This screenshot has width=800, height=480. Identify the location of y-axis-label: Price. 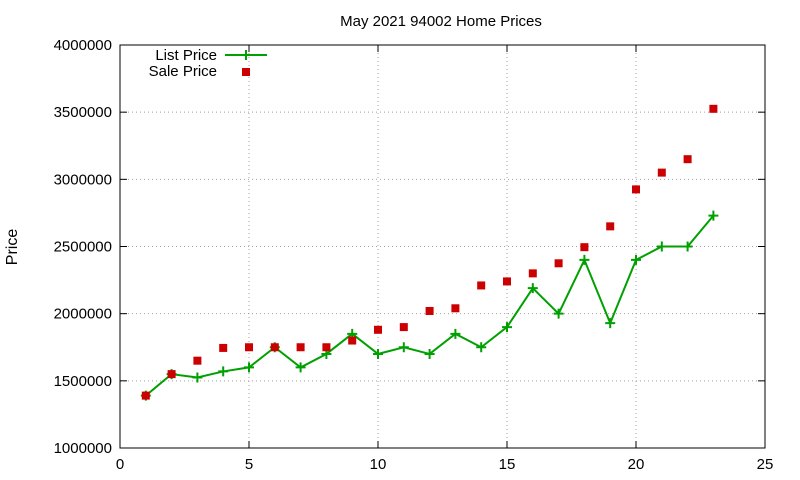
(12, 247).